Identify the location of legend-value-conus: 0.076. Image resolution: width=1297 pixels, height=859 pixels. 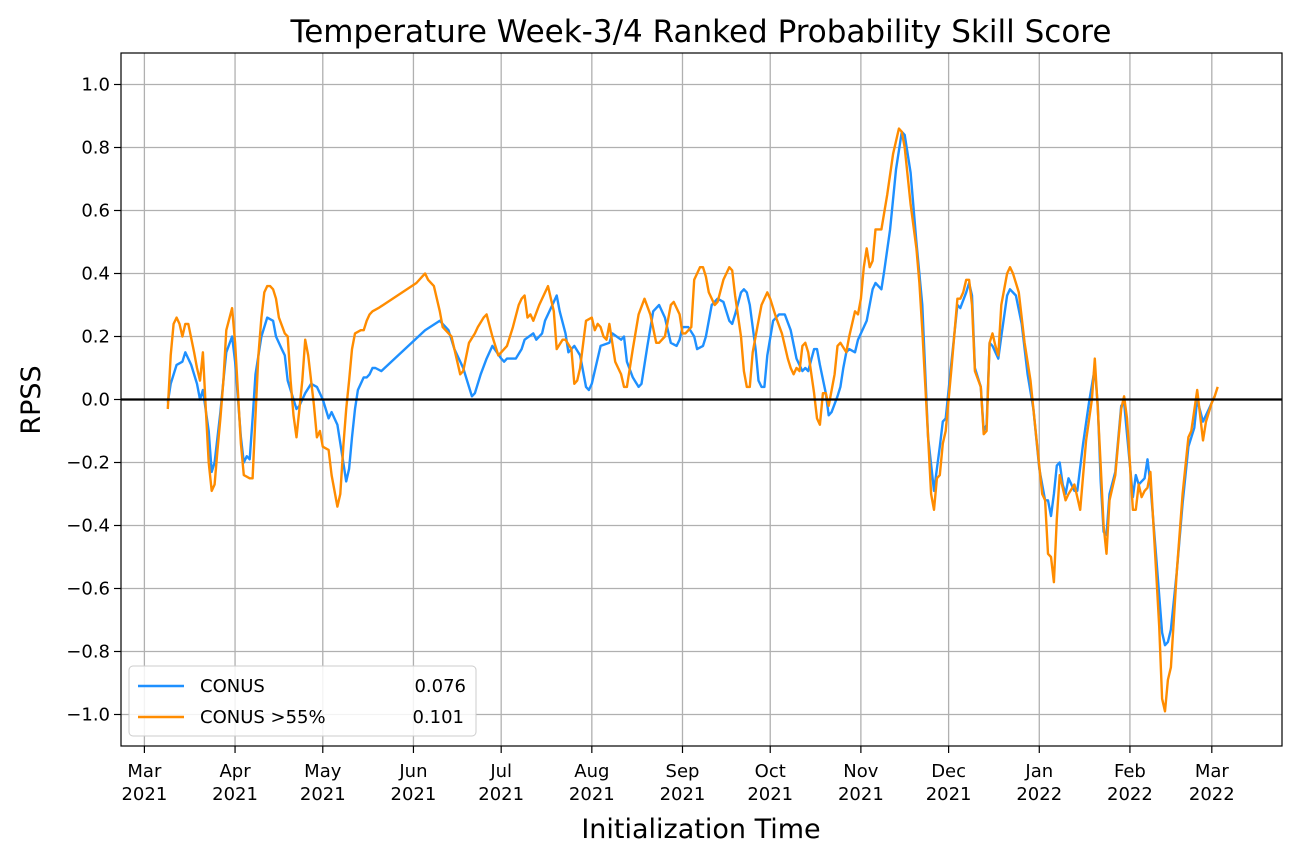
(440, 686).